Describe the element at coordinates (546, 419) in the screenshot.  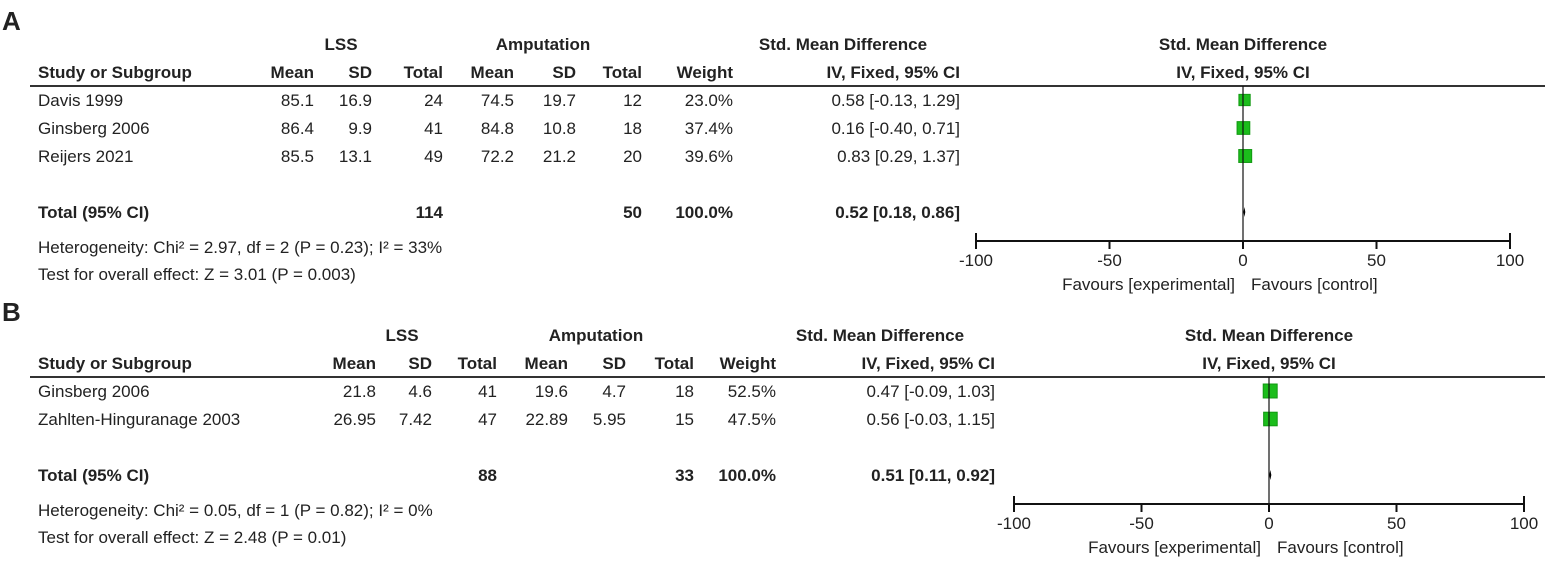
I see `mean-control: 22.89` at that location.